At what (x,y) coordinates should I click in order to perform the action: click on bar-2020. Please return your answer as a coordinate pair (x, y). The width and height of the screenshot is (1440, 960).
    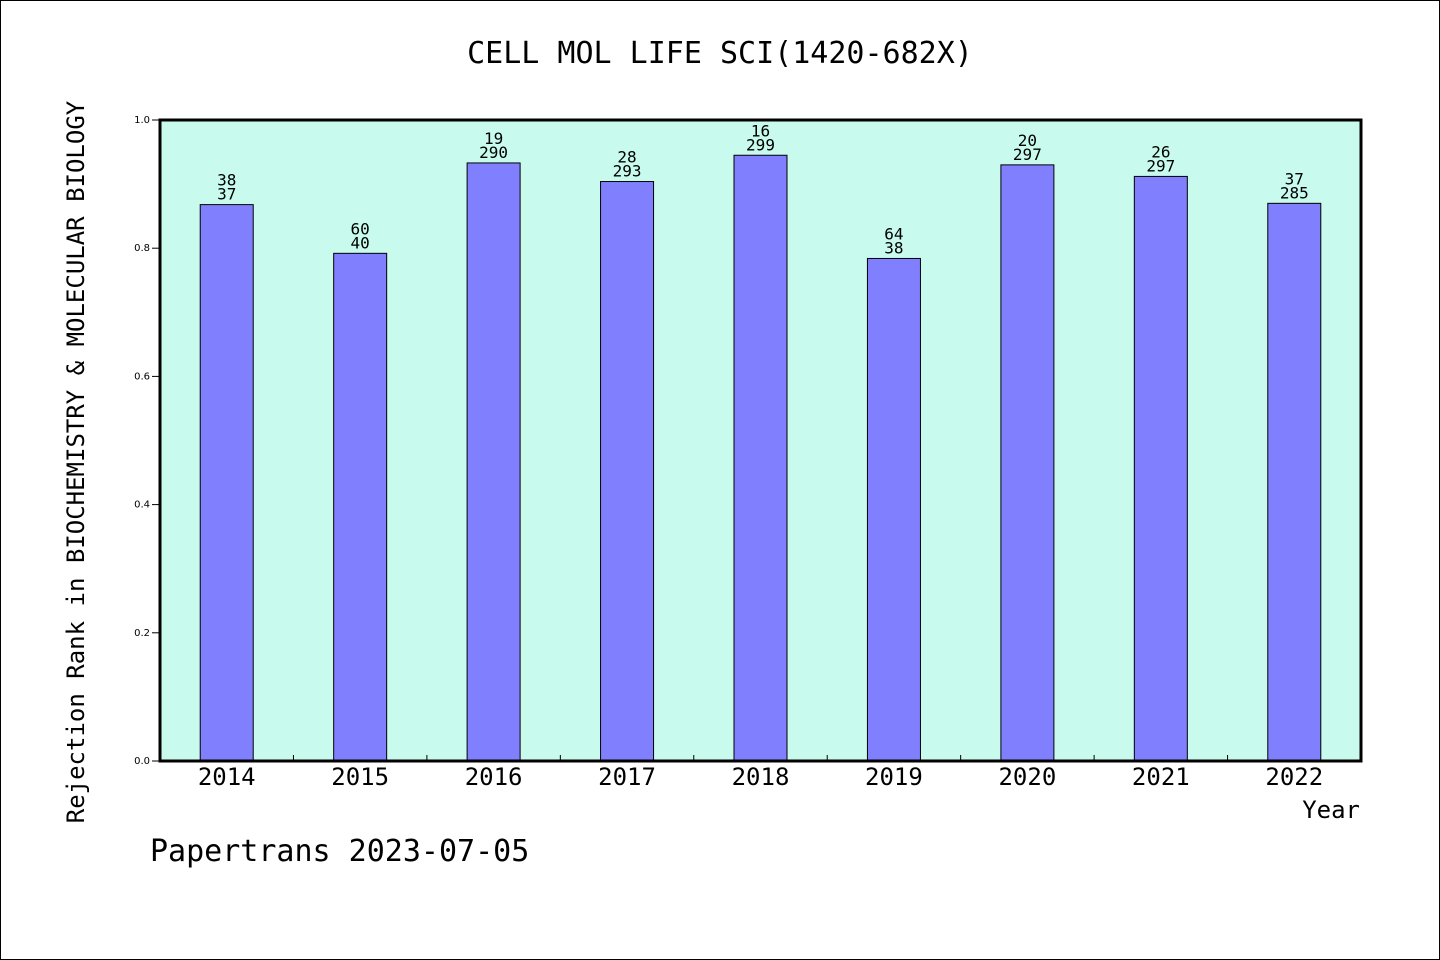
    Looking at the image, I should click on (1027, 463).